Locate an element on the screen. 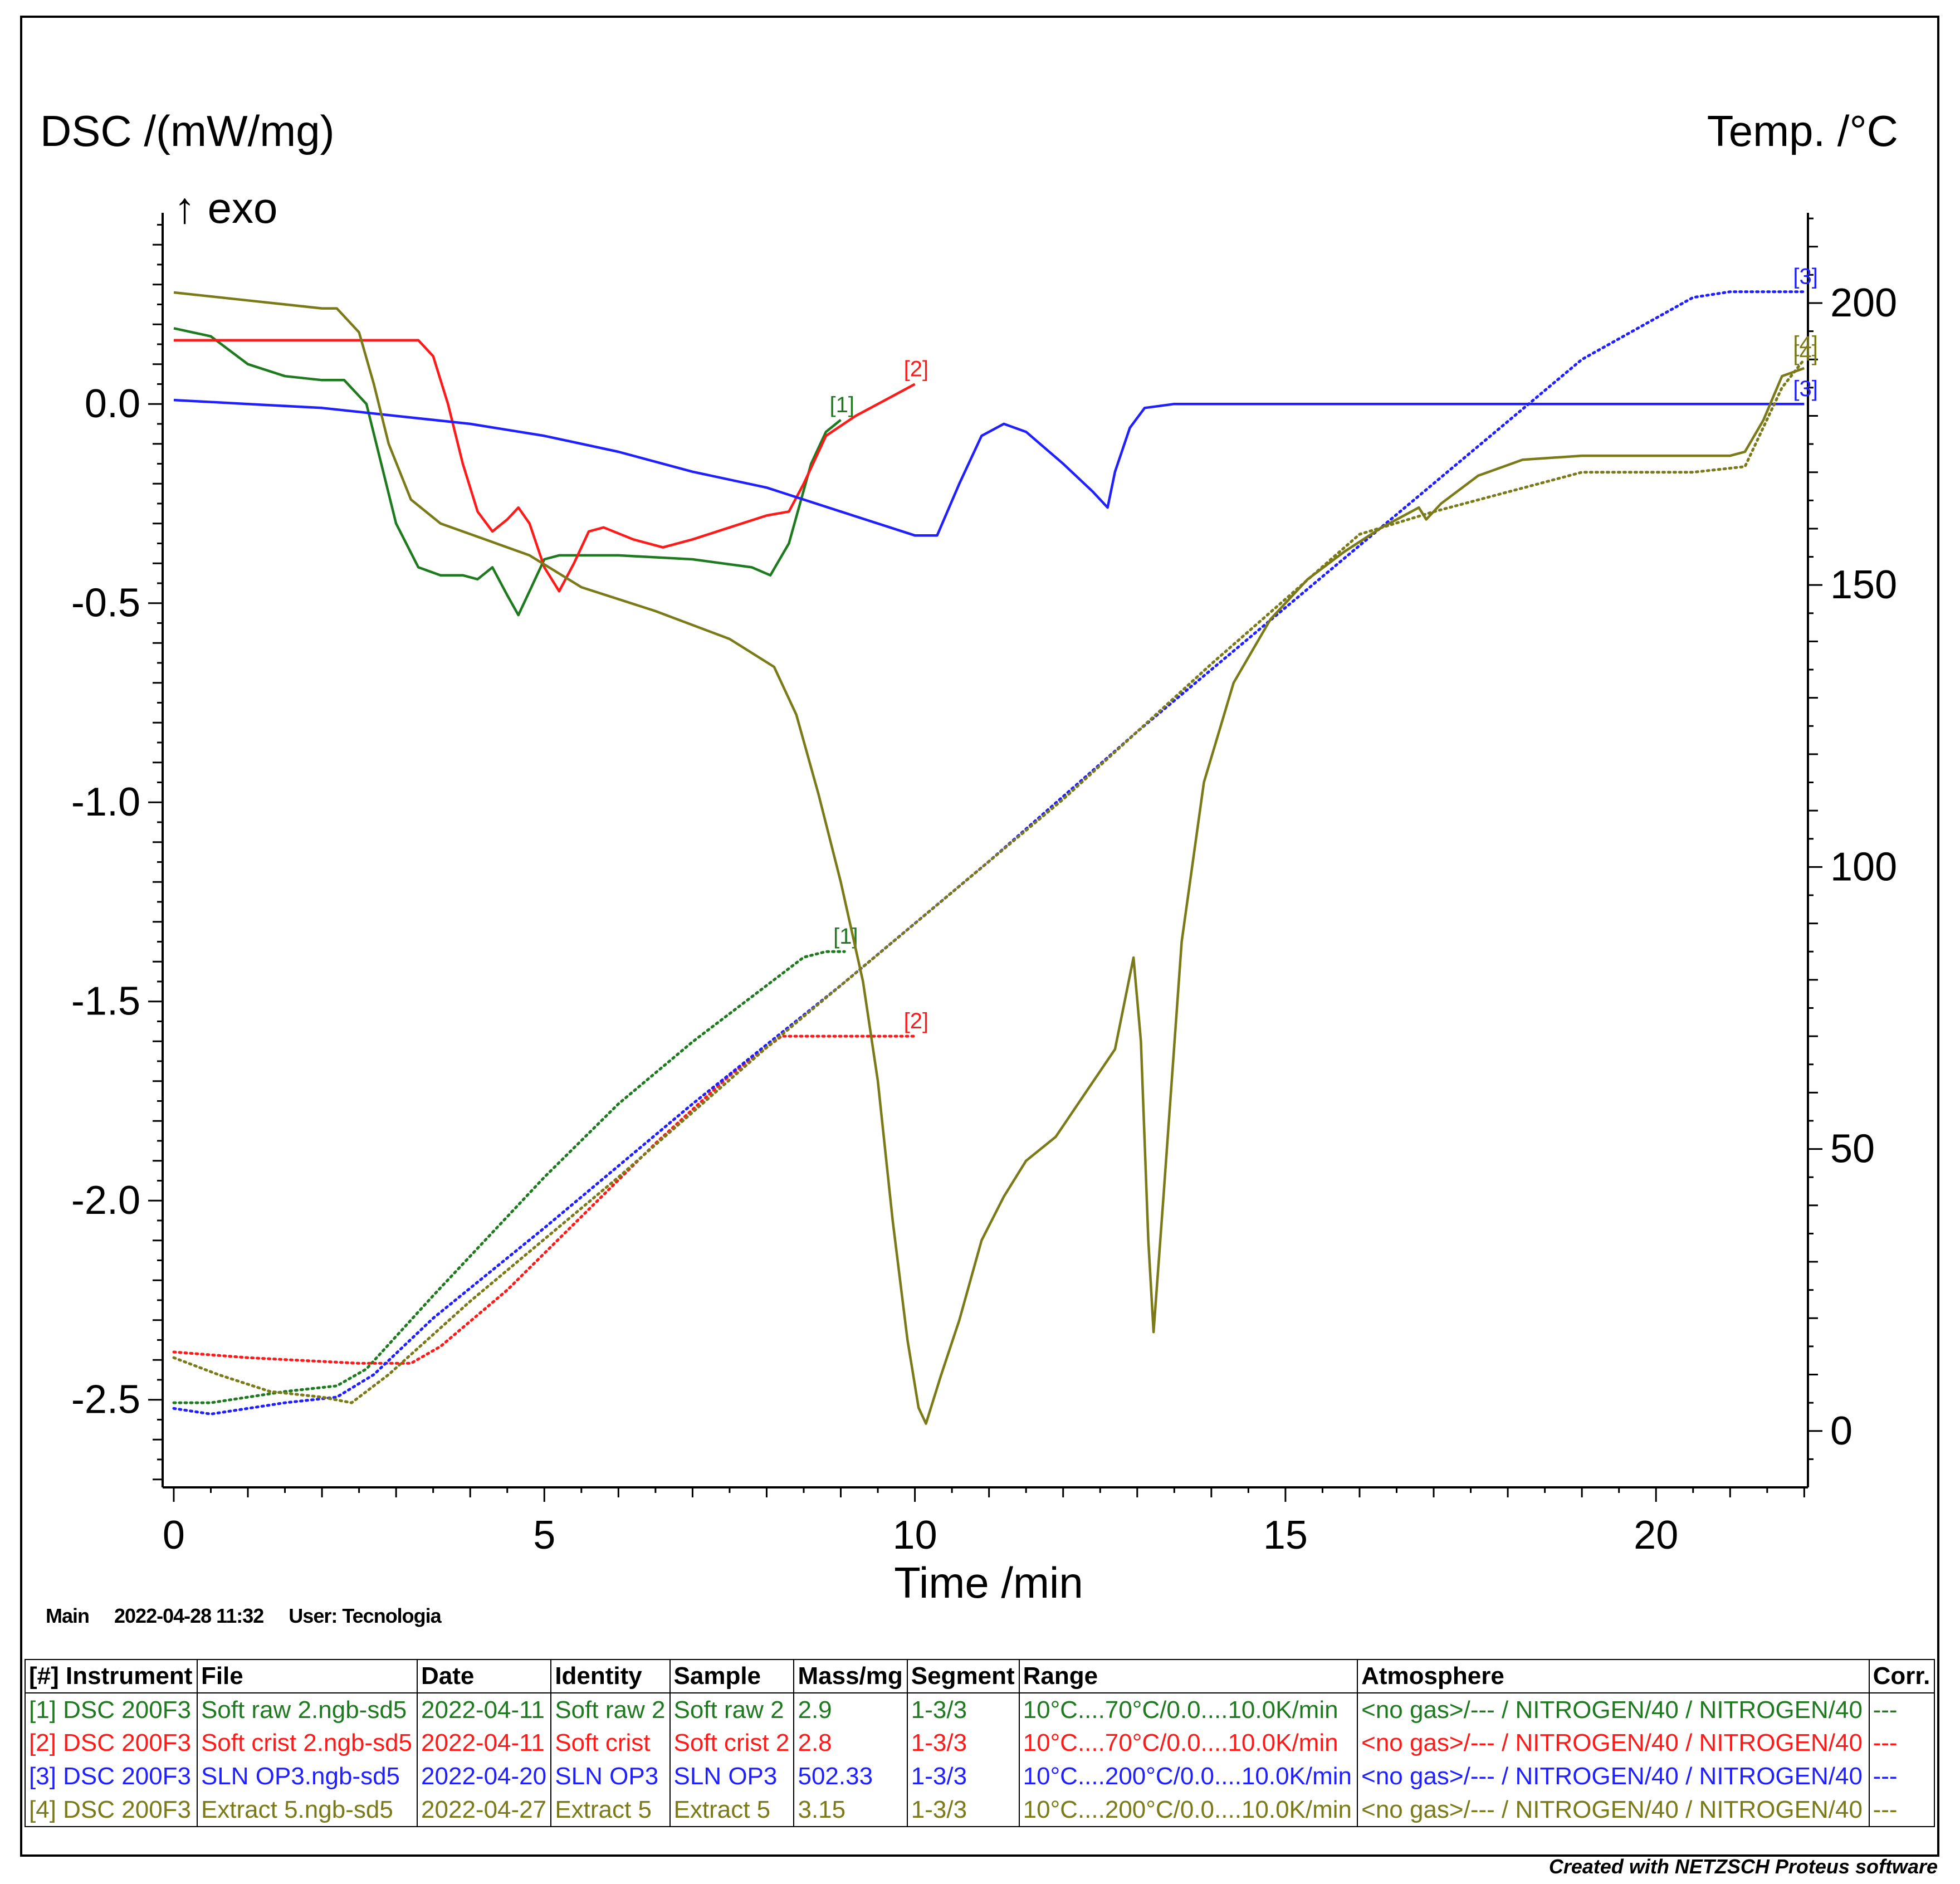 Image resolution: width=1960 pixels, height=1884 pixels. y-left-tick-label: -2.0 is located at coordinates (105, 1200).